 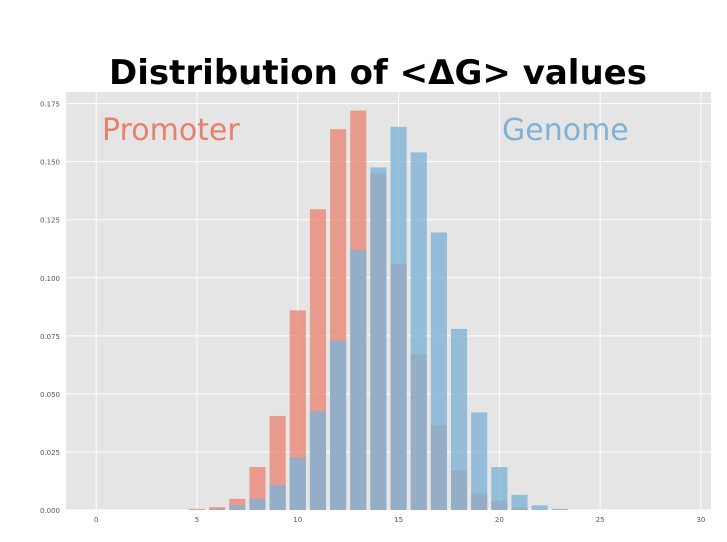 What do you see at coordinates (600, 520) in the screenshot?
I see `x-tick-label: 25` at bounding box center [600, 520].